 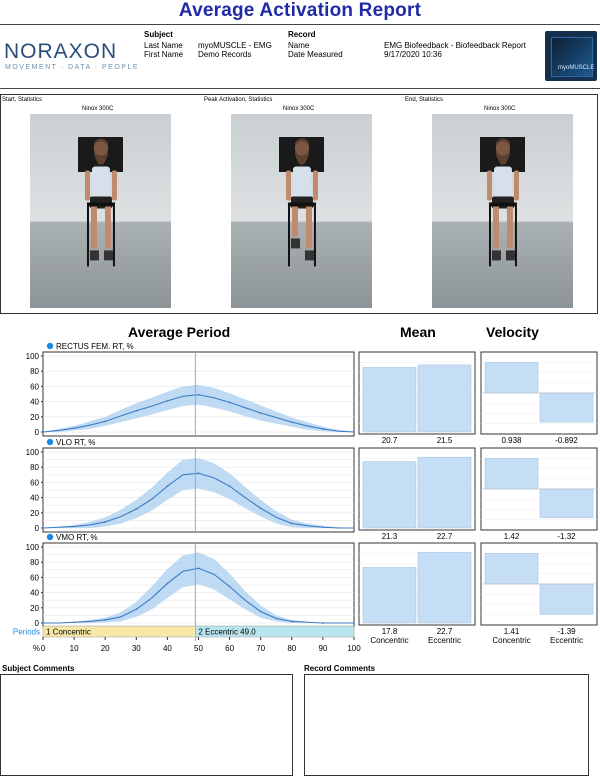 What do you see at coordinates (418, 332) in the screenshot?
I see `mean-heading: Mean` at bounding box center [418, 332].